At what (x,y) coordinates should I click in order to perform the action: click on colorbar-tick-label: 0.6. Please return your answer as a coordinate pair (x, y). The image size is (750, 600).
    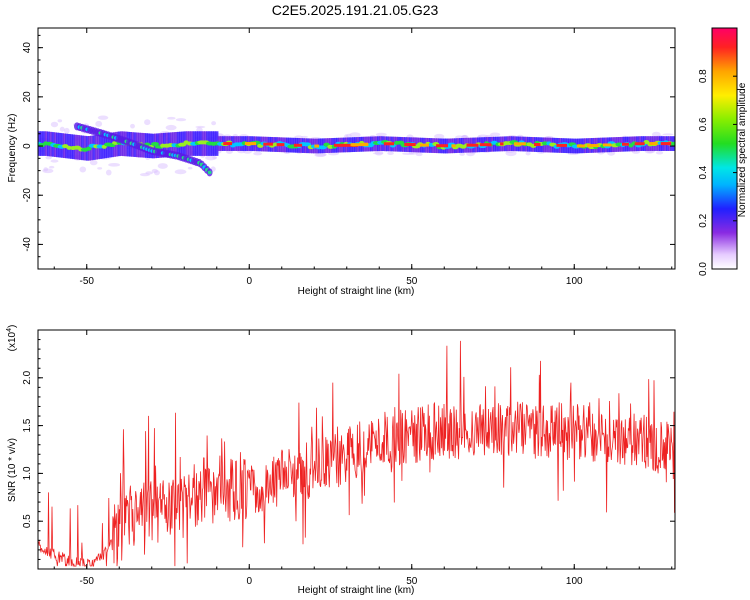
    Looking at the image, I should click on (703, 124).